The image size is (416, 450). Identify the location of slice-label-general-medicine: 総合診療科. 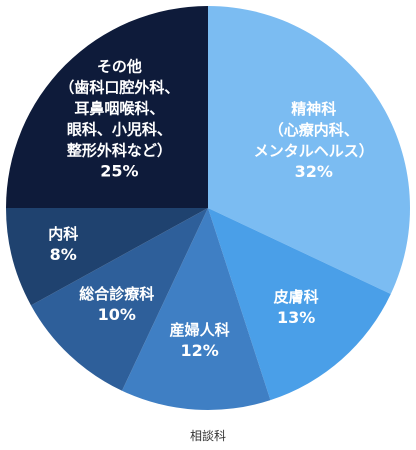
(116, 294).